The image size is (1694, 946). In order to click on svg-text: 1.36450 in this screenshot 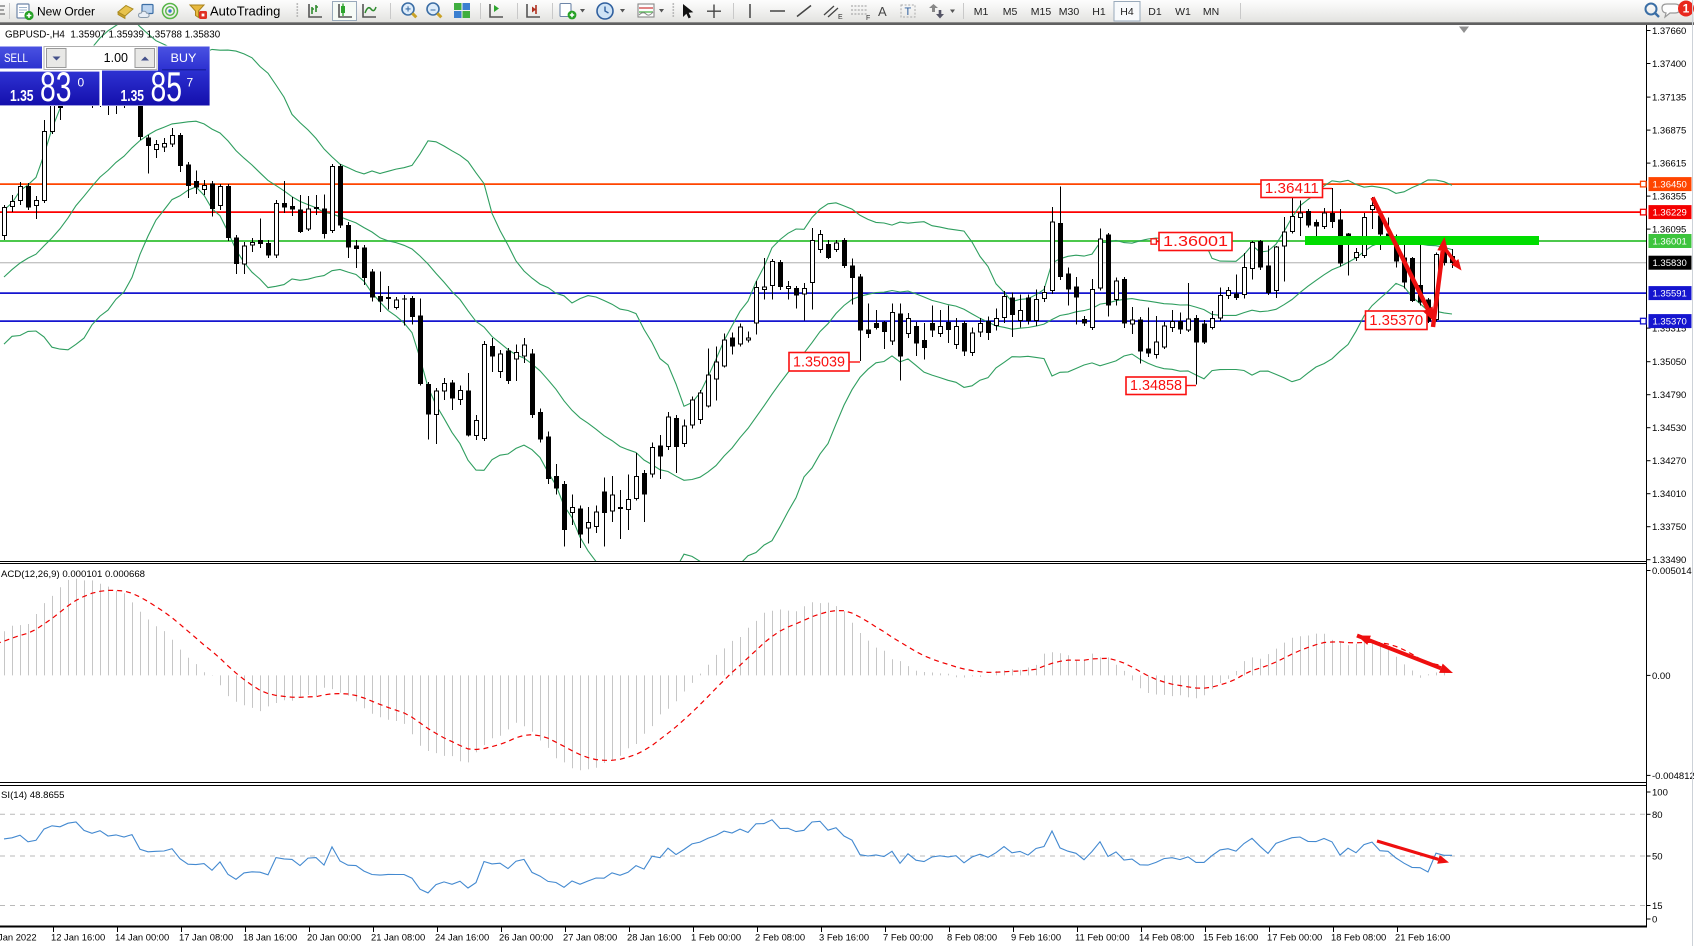, I will do `click(1670, 185)`.